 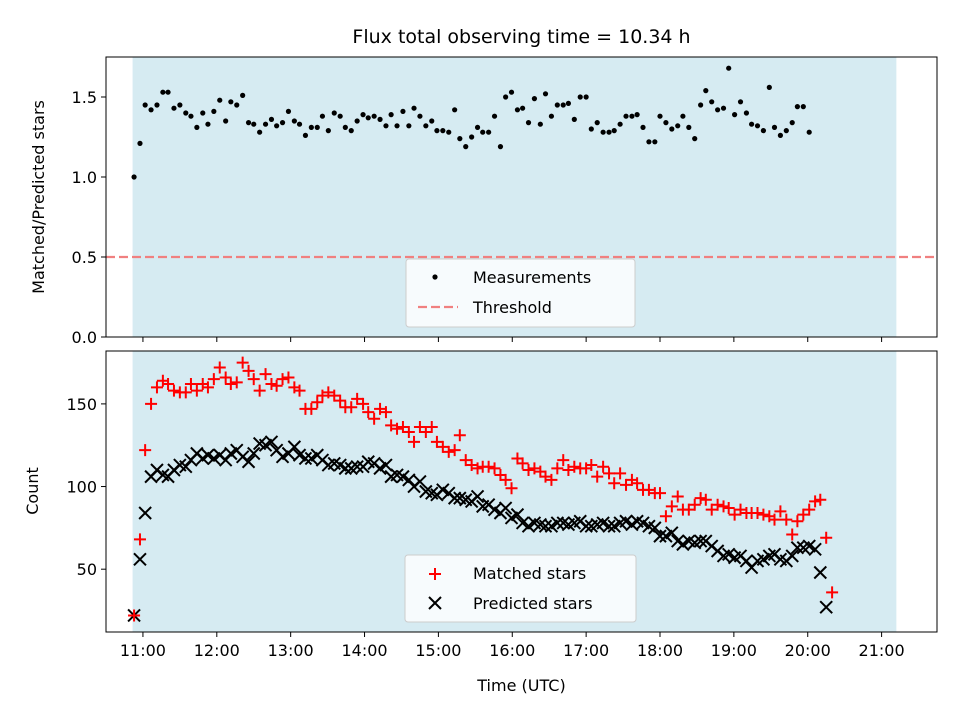 What do you see at coordinates (808, 650) in the screenshot?
I see `x-tick-label: 20:00` at bounding box center [808, 650].